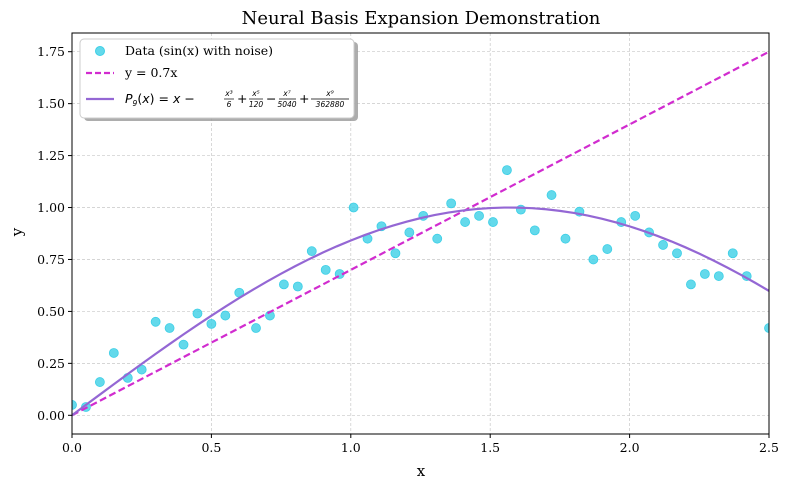 The height and width of the screenshot is (490, 790). I want to click on svg-text: x⁹, so click(329, 93).